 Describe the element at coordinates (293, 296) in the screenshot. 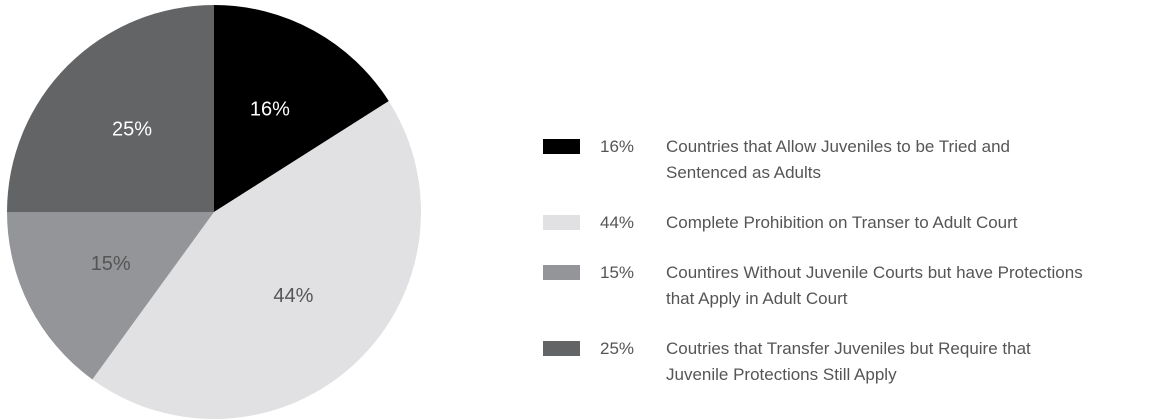

I see `slice-label: 44%` at that location.